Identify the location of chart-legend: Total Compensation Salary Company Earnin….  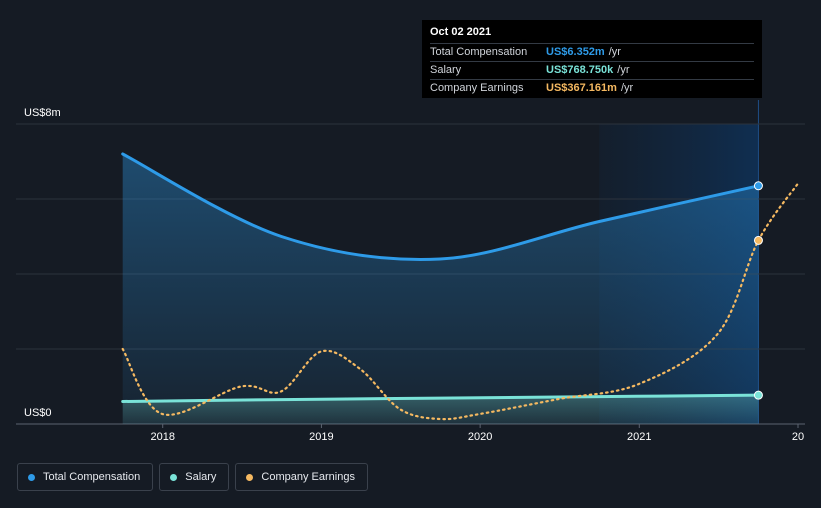
(192, 477).